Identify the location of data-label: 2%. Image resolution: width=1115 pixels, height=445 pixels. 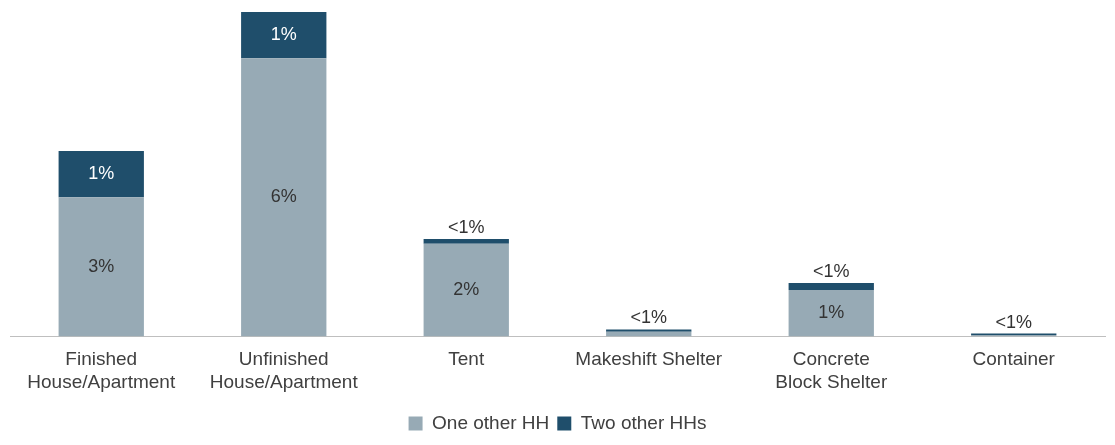
(466, 289).